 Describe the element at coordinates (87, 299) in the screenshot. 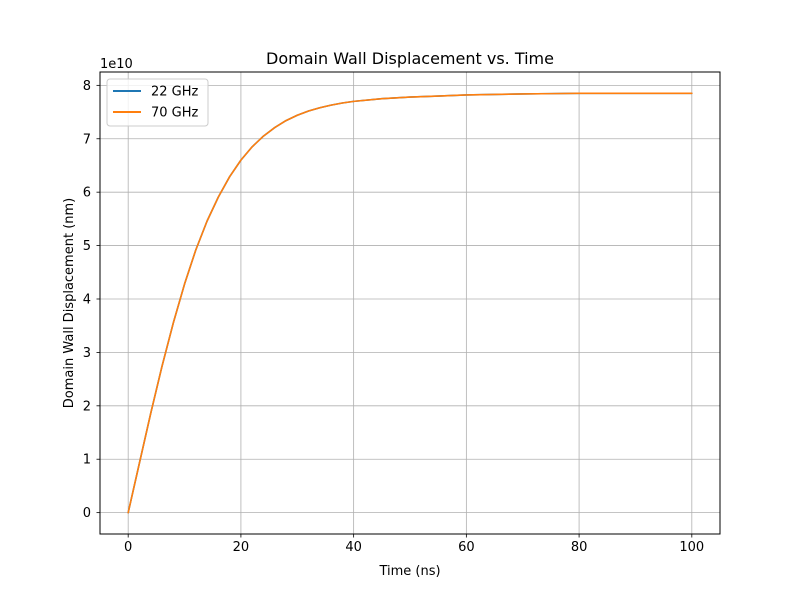

I see `y-tick-label: 4` at that location.